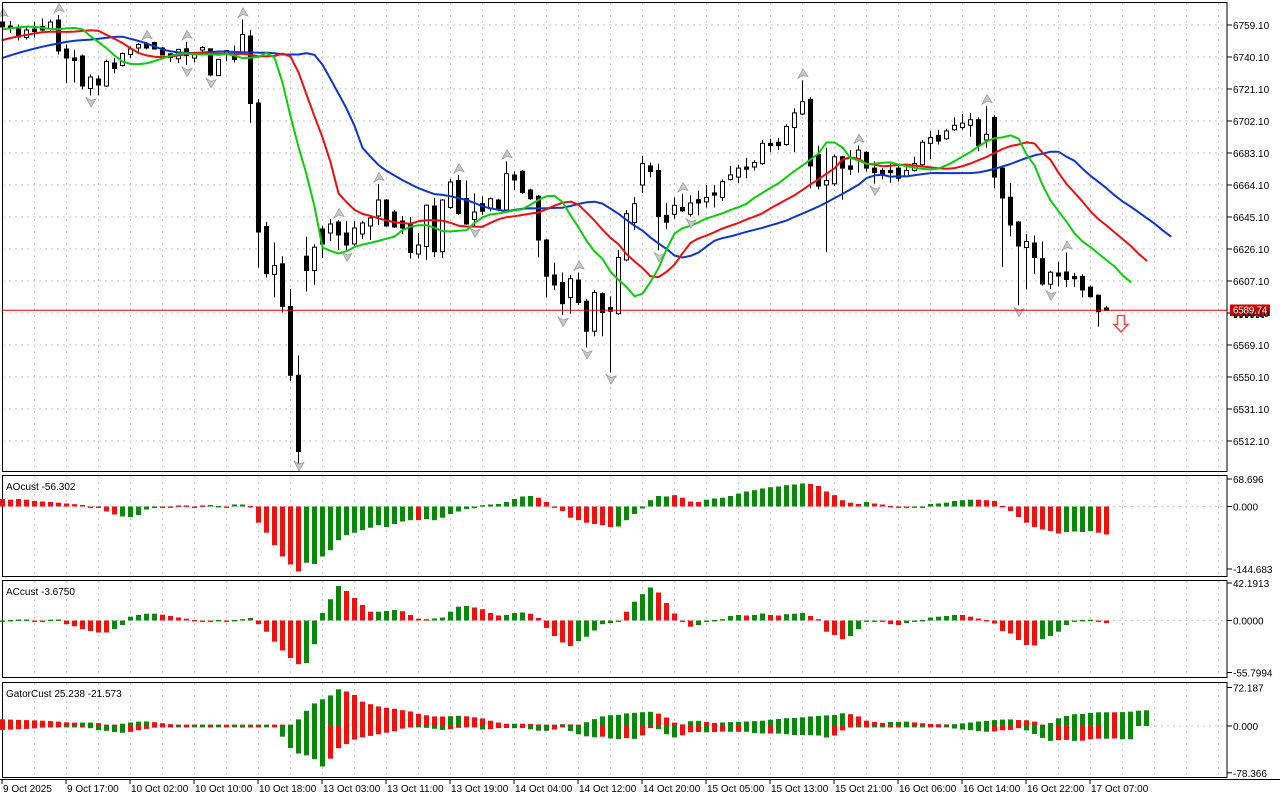 The height and width of the screenshot is (805, 1280). What do you see at coordinates (1251, 250) in the screenshot?
I see `svg-text: 6626.10` at bounding box center [1251, 250].